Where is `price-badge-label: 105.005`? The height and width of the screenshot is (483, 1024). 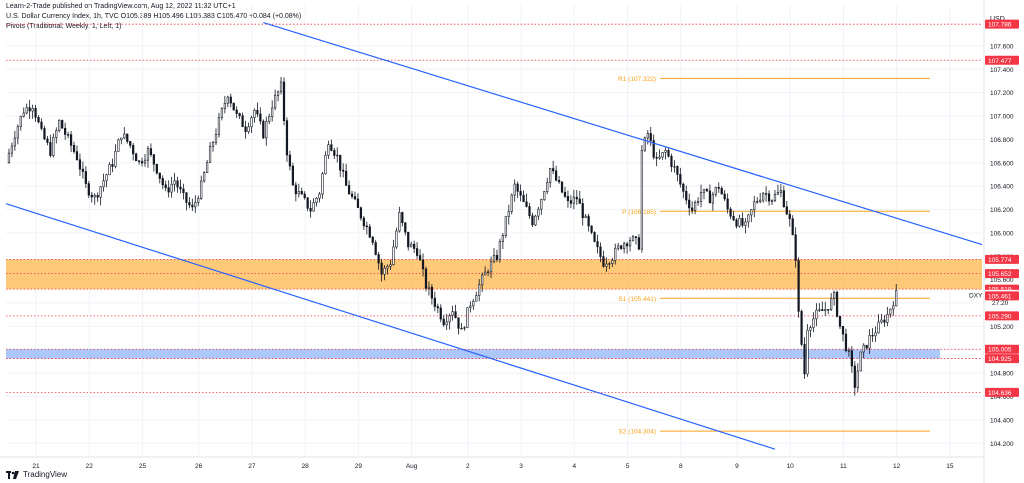 price-badge-label: 105.005 is located at coordinates (1000, 350).